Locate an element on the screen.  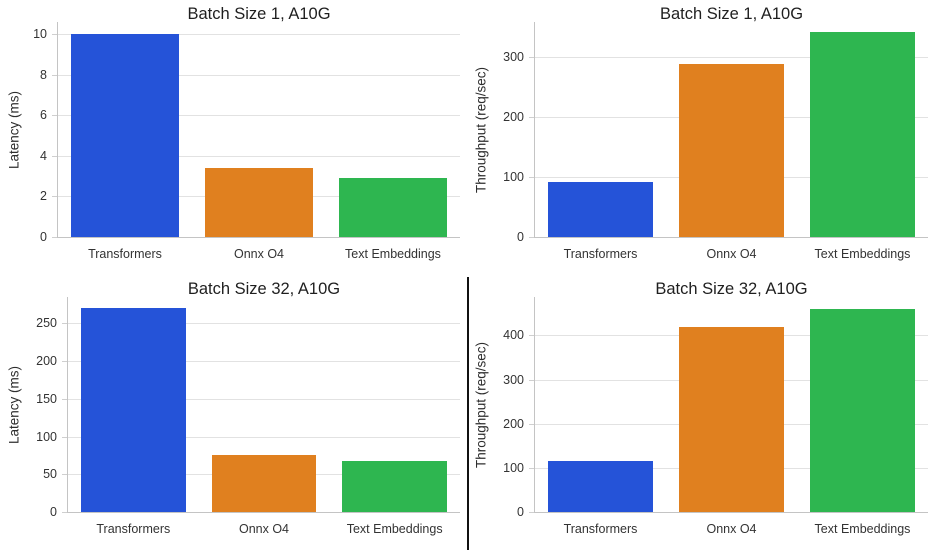
y-tick-label: 50 is located at coordinates (50, 474).